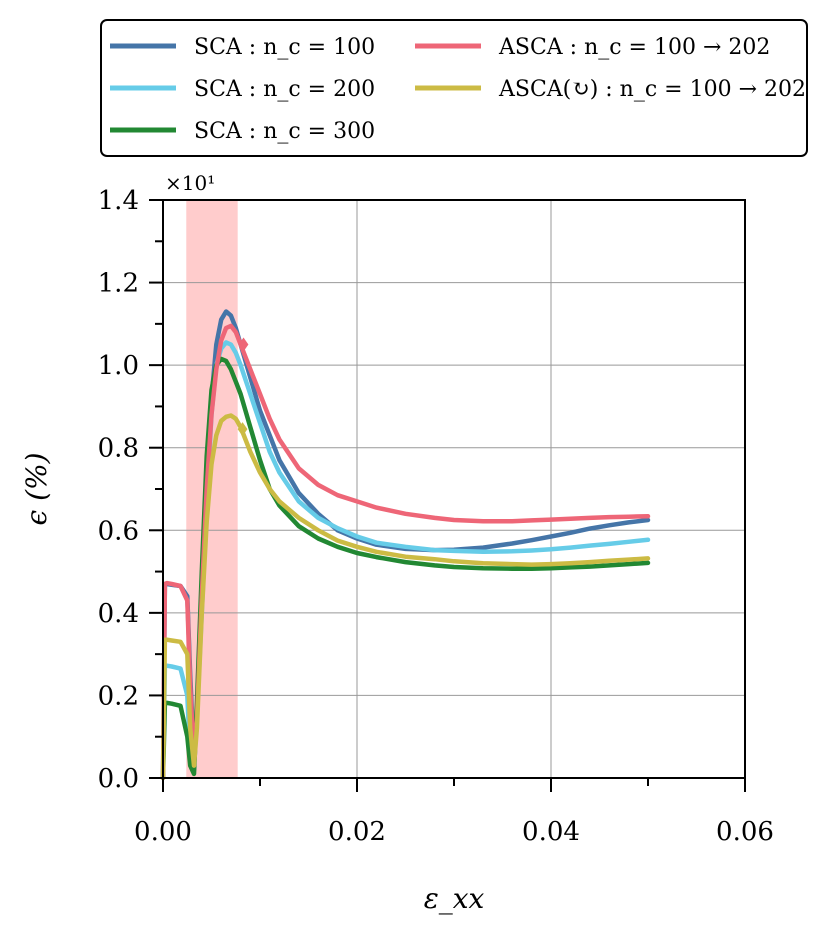  I want to click on x-tick-label: 0.06, so click(745, 832).